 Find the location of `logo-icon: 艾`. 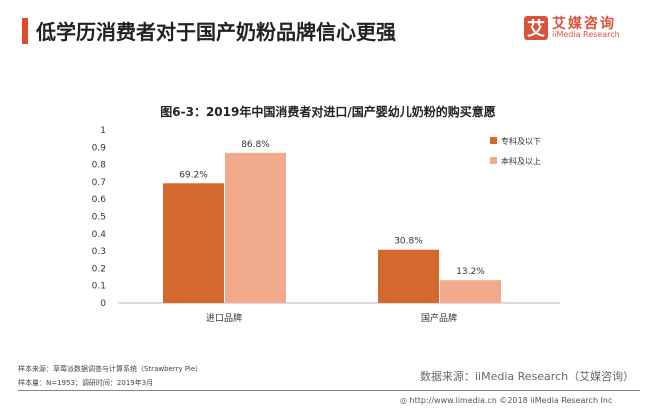

logo-icon: 艾 is located at coordinates (536, 28).